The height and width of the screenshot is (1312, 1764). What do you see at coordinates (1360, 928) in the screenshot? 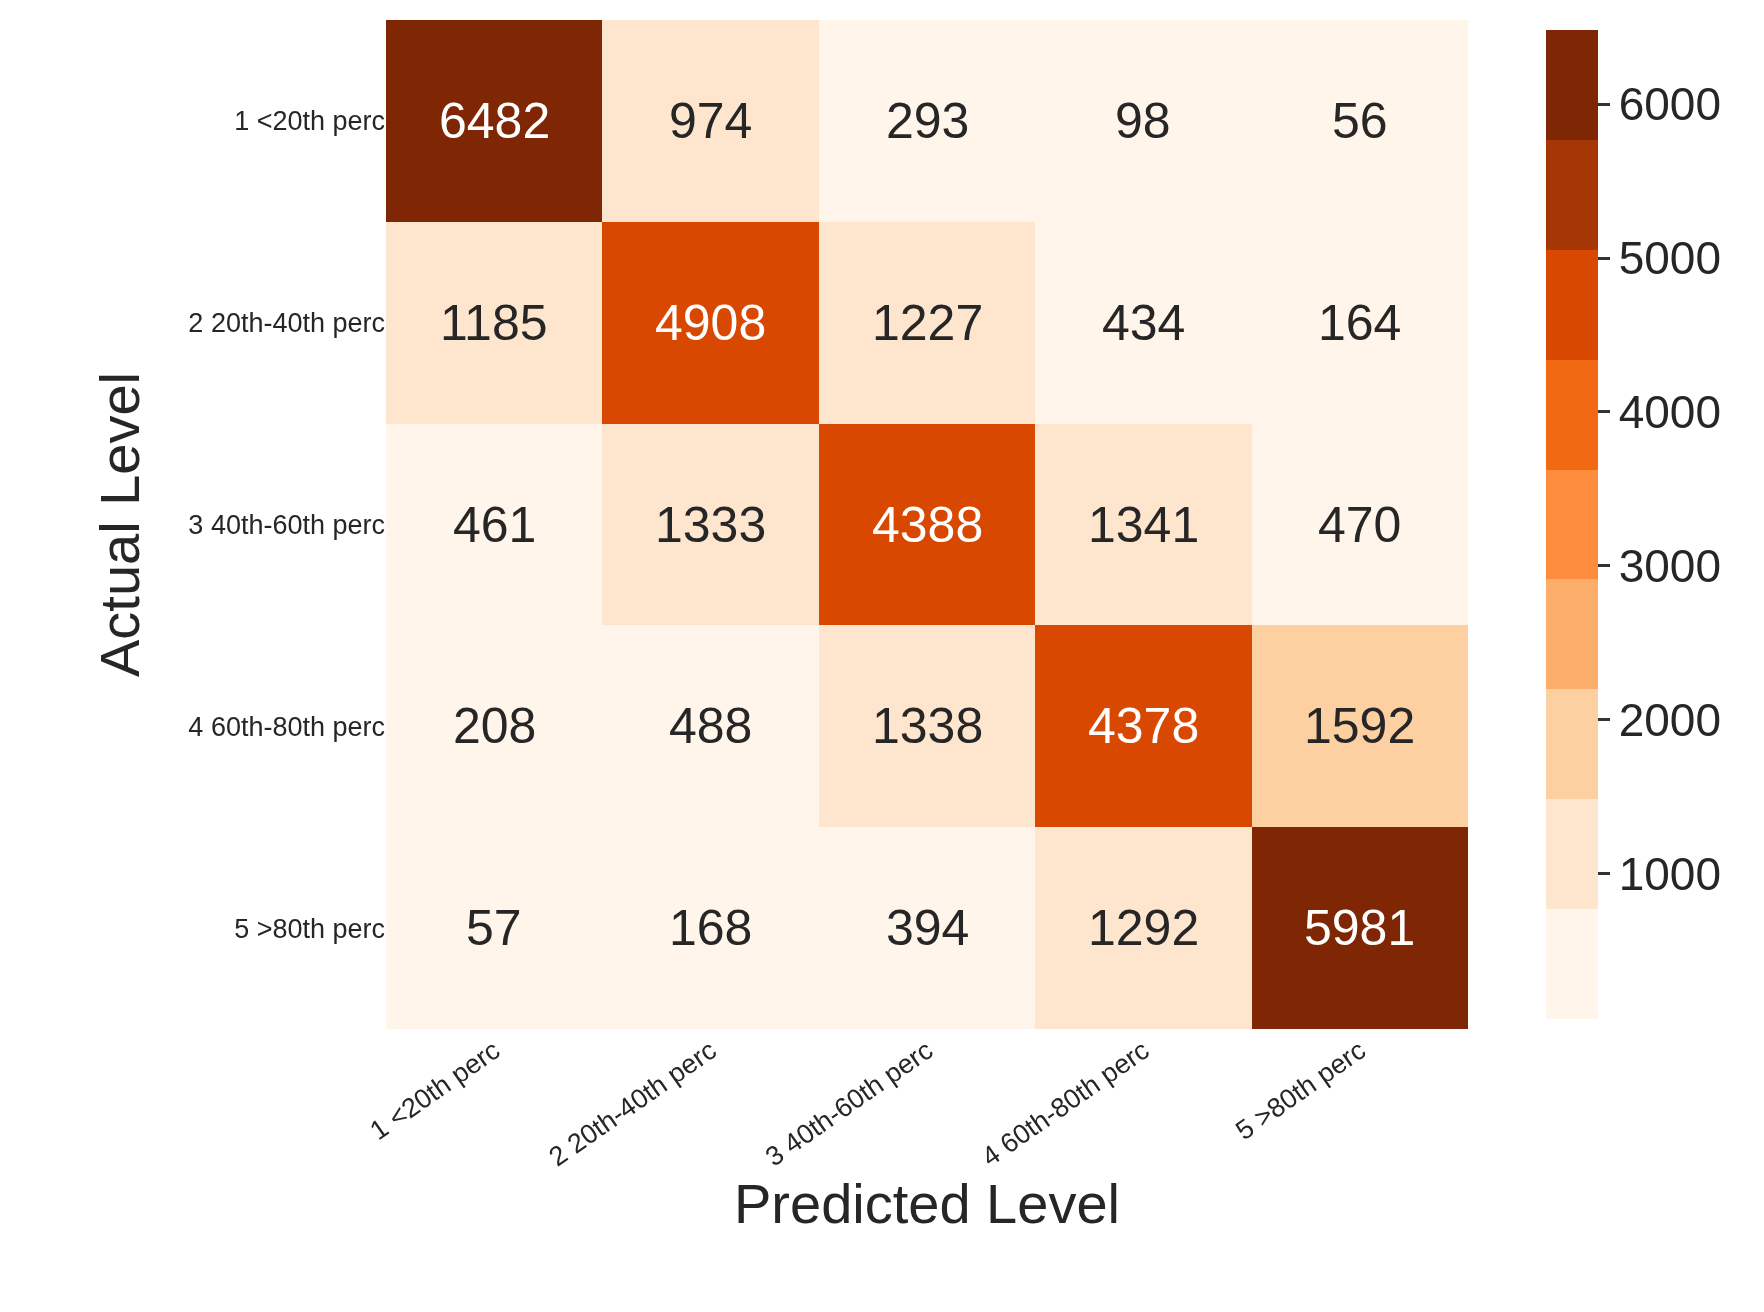
I see `data-label: 5981` at bounding box center [1360, 928].